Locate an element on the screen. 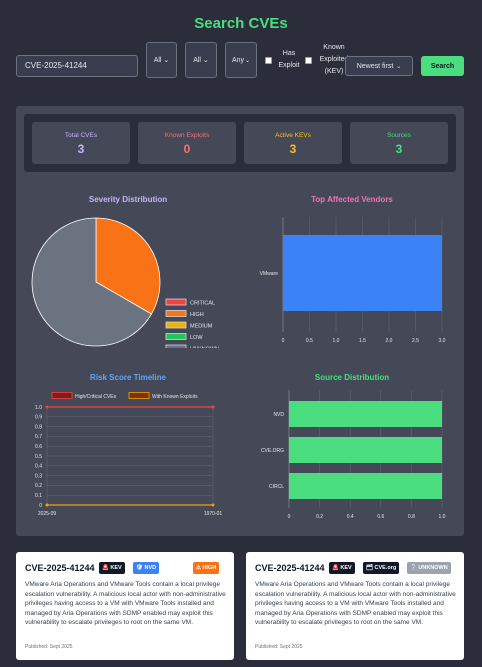  pie-slice-high is located at coordinates (128, 266).